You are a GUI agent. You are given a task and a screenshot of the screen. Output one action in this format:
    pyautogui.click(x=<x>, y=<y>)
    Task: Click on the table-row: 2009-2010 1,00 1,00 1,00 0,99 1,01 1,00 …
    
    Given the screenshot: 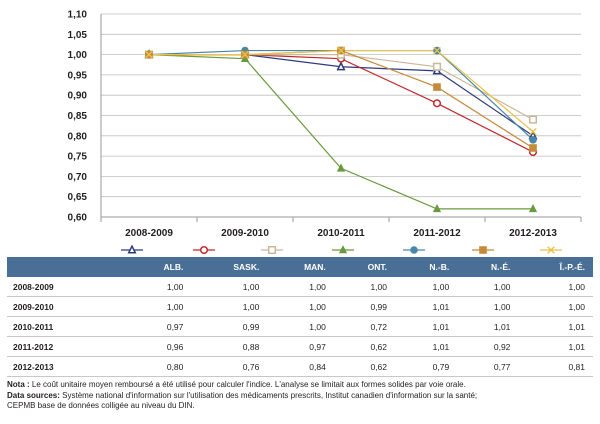 What is the action you would take?
    pyautogui.click(x=300, y=306)
    